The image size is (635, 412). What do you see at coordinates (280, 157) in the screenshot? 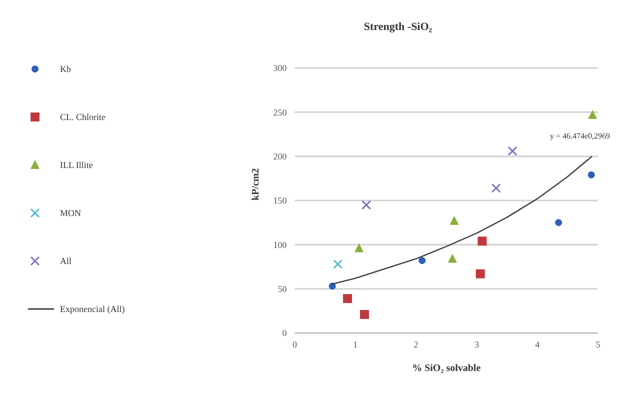
I see `y-tick-label: 200` at bounding box center [280, 157].